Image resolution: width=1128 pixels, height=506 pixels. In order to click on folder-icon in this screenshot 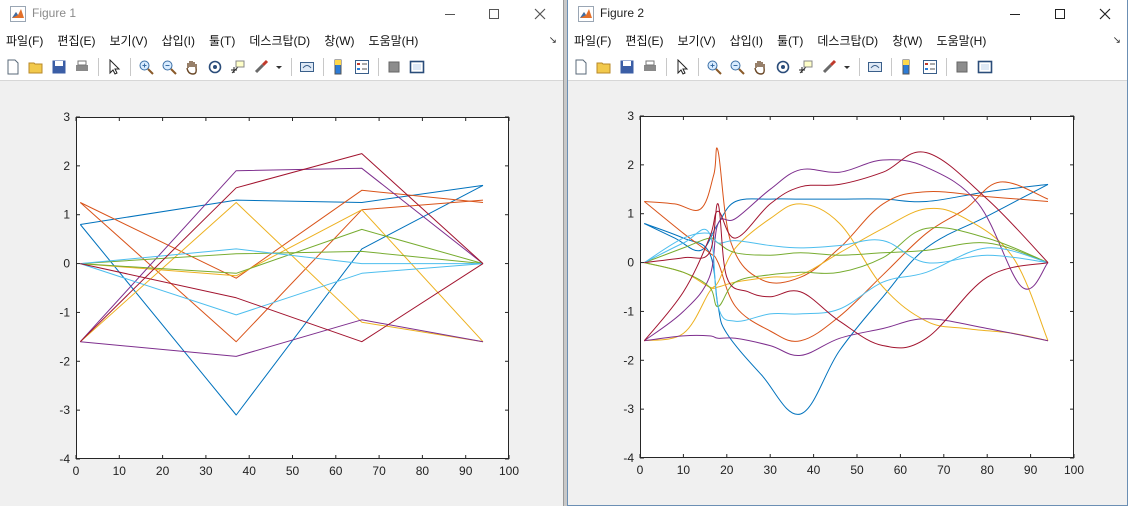, I will do `click(35, 67)`.